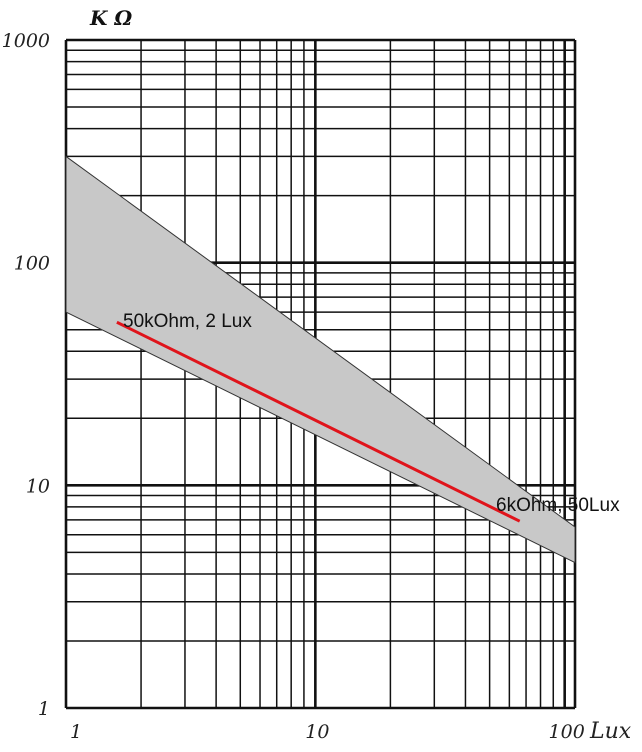 The image size is (642, 752). Describe the element at coordinates (26, 375) in the screenshot. I see `y-tick-labels: 1000 100 10 1` at that location.